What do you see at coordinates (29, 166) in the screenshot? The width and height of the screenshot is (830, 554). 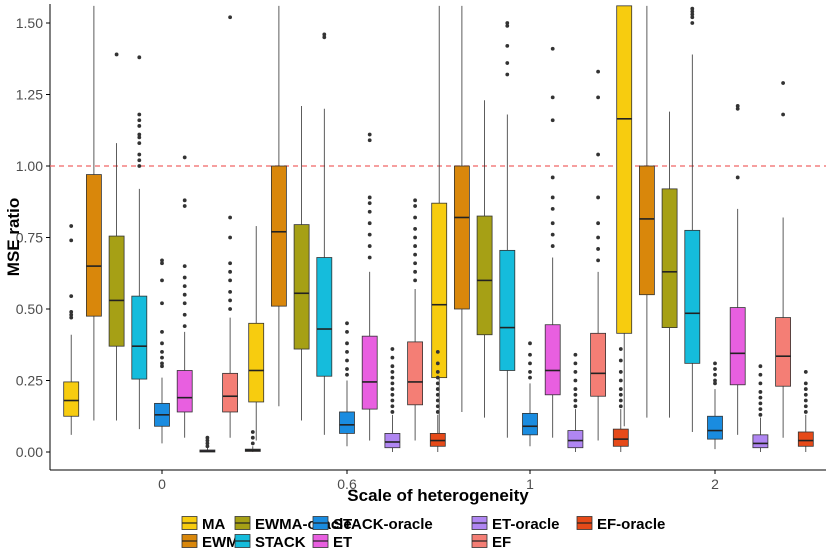 I see `y-tick-label: 1.00` at bounding box center [29, 166].